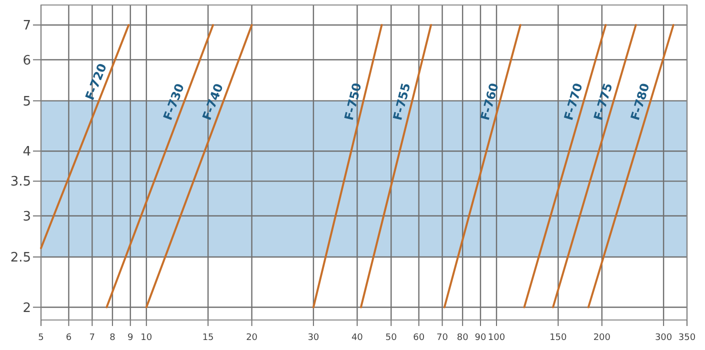 Image resolution: width=705 pixels, height=350 pixels. Describe the element at coordinates (573, 102) in the screenshot. I see `text: F-770` at that location.